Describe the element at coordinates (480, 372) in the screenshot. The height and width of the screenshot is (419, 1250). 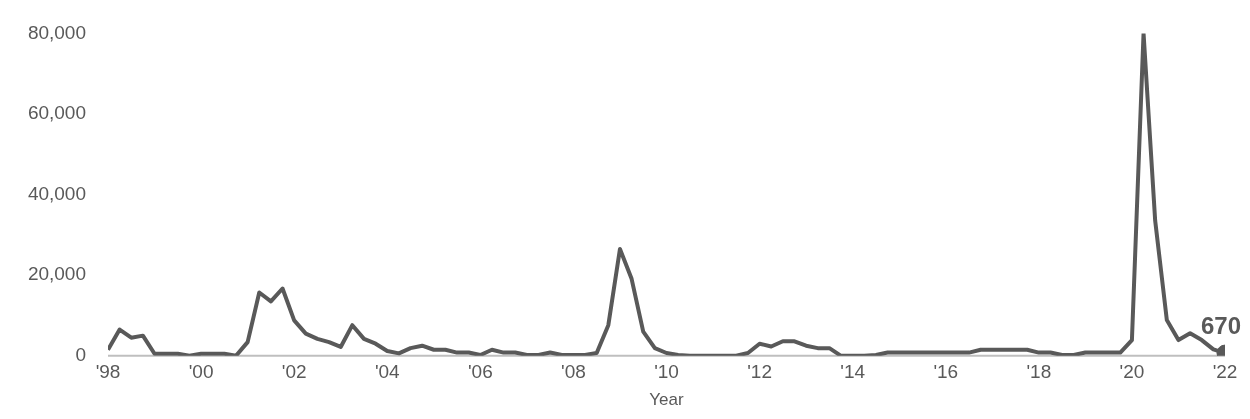
I see `x-tick-label: '06` at that location.